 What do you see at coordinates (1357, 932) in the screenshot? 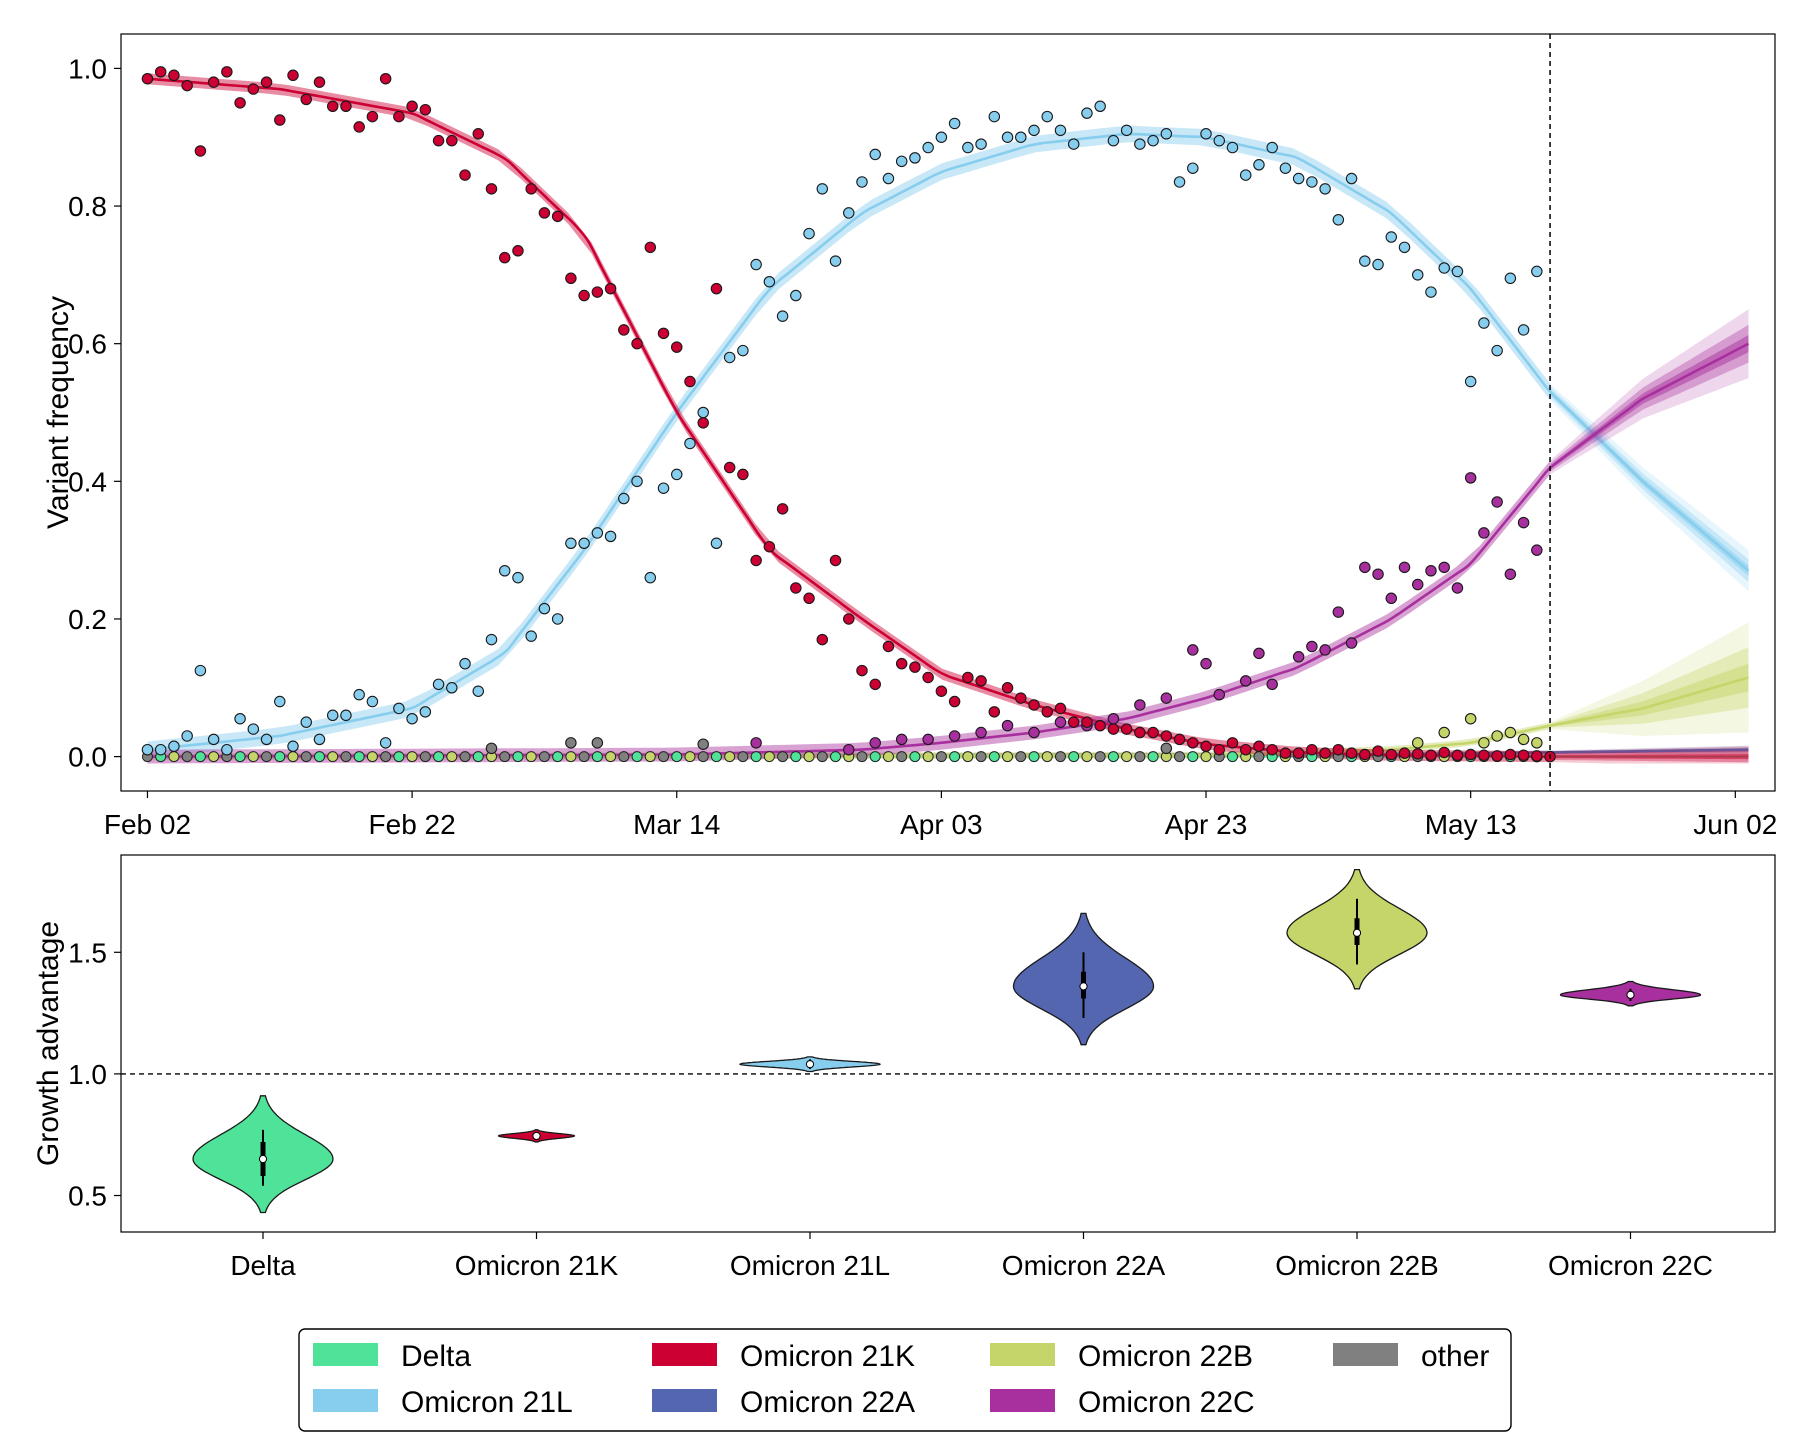
I see `violin-median` at bounding box center [1357, 932].